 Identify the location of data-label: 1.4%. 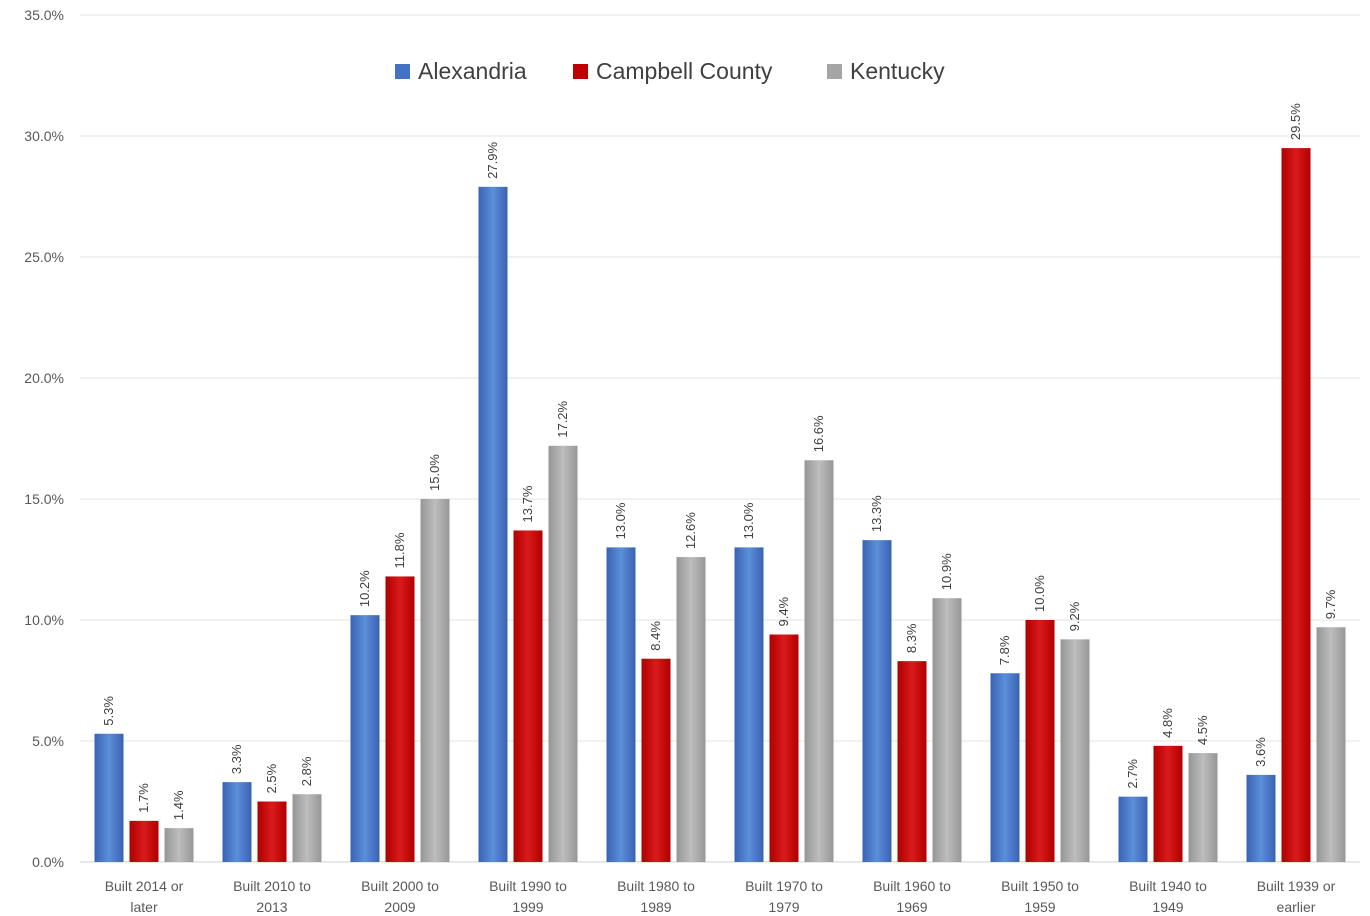
(178, 805).